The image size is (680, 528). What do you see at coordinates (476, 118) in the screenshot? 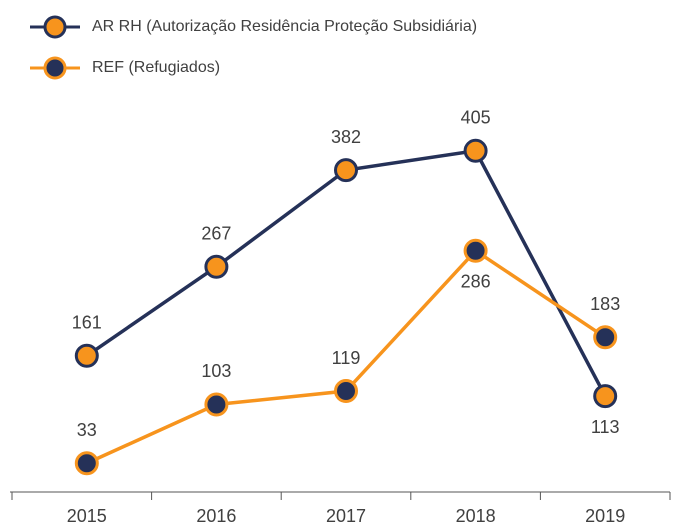
I see `data-label: 405` at bounding box center [476, 118].